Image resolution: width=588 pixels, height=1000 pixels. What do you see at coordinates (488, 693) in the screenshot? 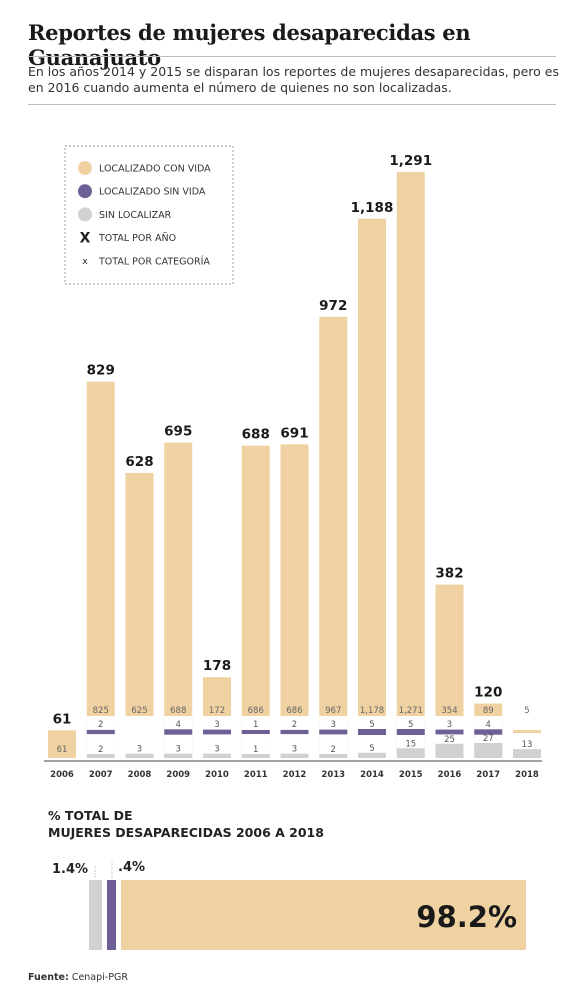
I see `total-label: 120` at bounding box center [488, 693].